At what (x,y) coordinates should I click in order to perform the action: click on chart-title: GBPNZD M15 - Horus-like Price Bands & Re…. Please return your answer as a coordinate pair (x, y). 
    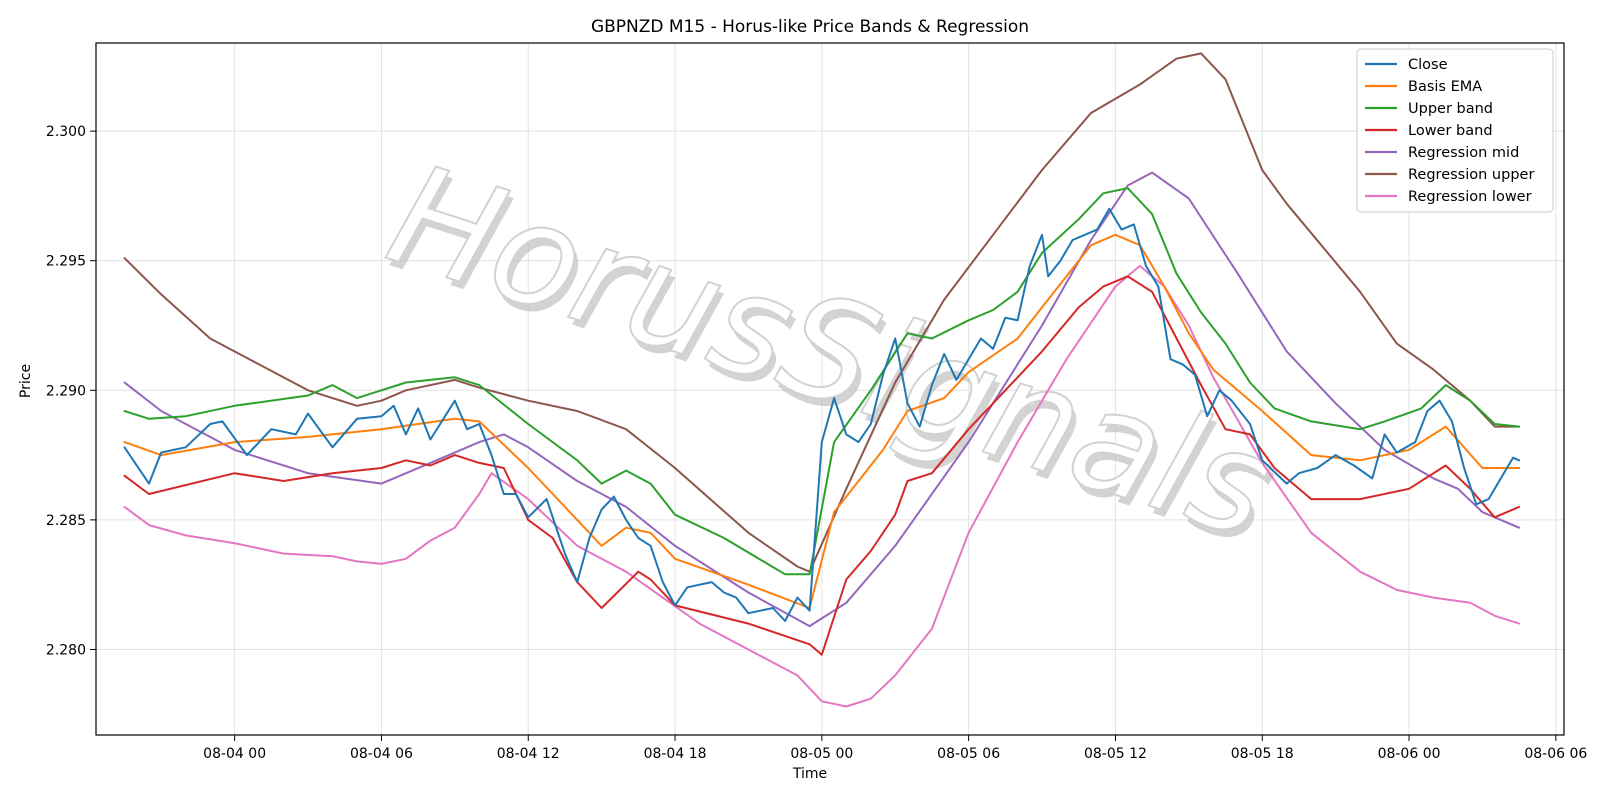
    Looking at the image, I should click on (810, 27).